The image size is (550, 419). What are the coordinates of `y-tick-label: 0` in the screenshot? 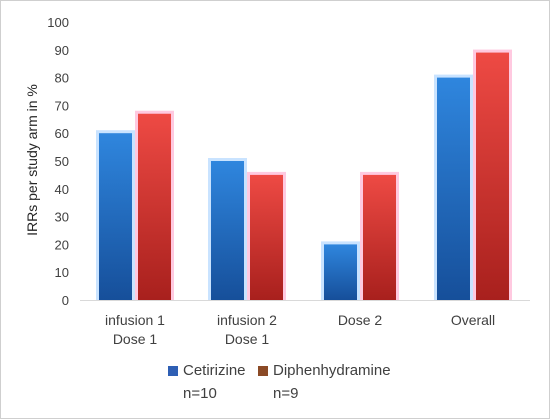 It's located at (65, 300).